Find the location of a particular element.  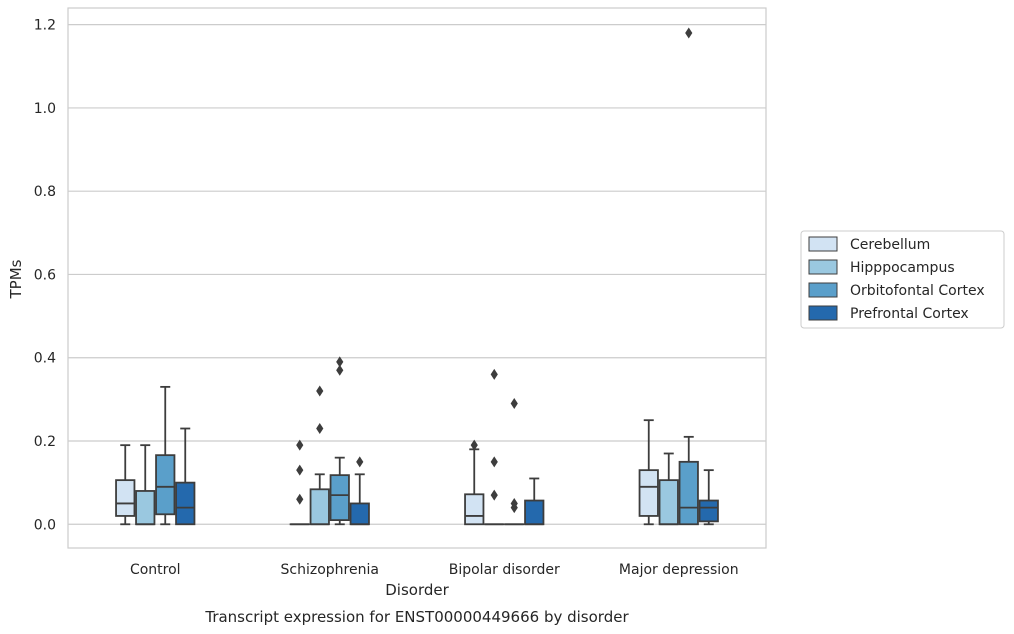

x-tick-label: Bipolar disorder is located at coordinates (504, 570).